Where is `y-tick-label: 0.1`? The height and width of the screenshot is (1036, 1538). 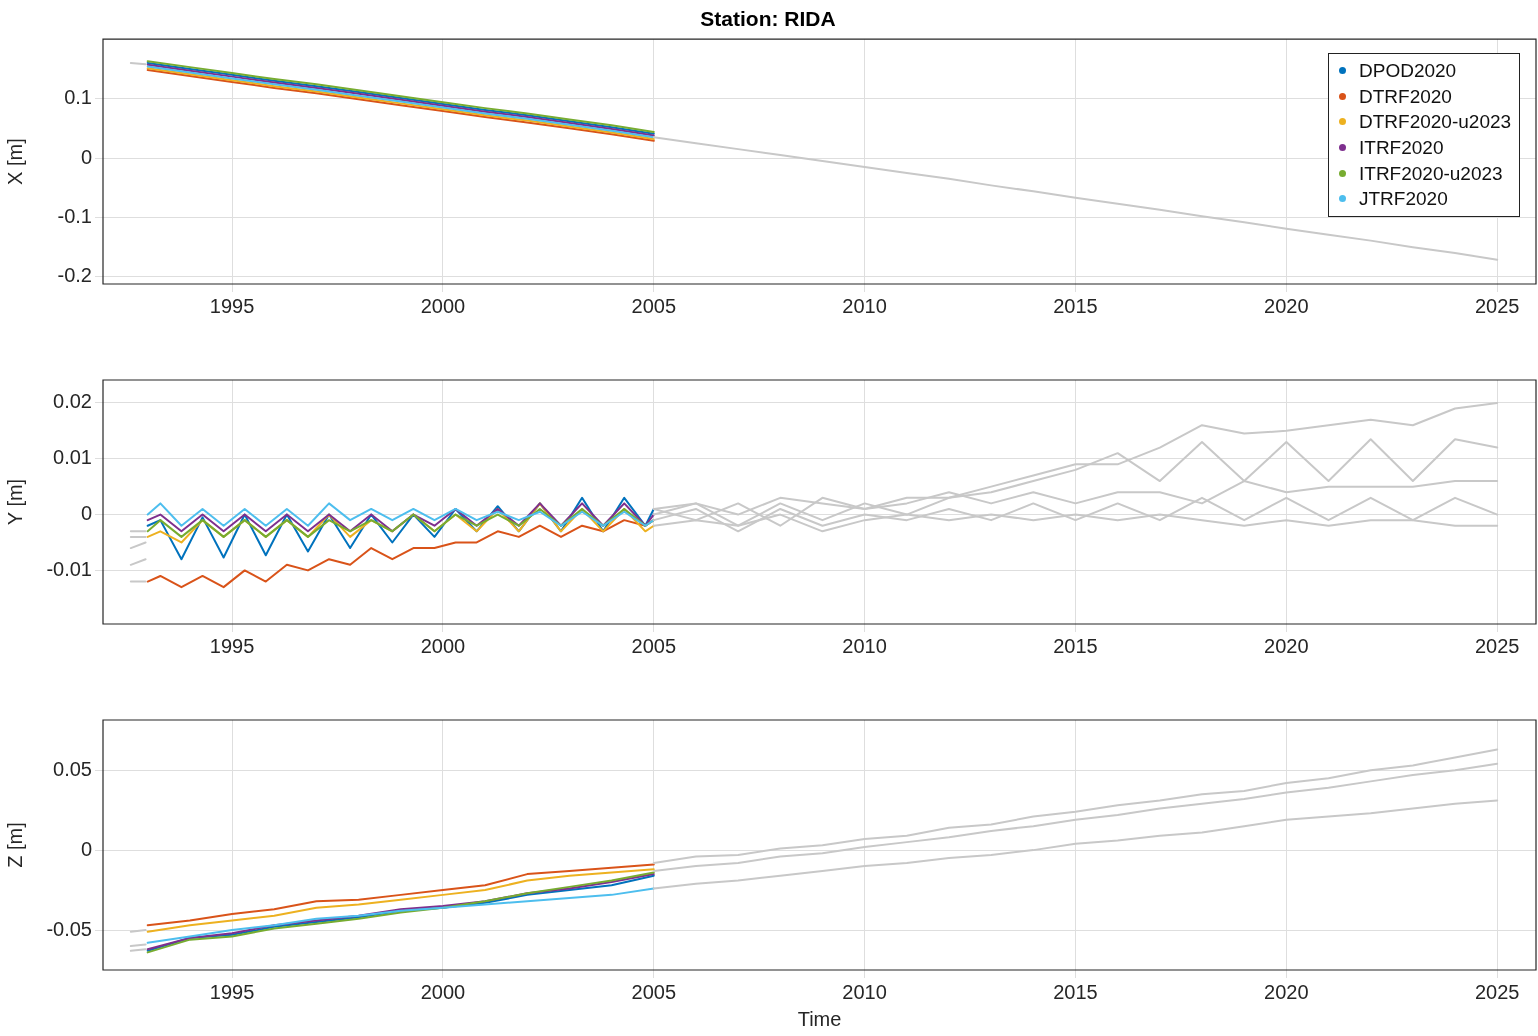
y-tick-label: 0.1 is located at coordinates (78, 97).